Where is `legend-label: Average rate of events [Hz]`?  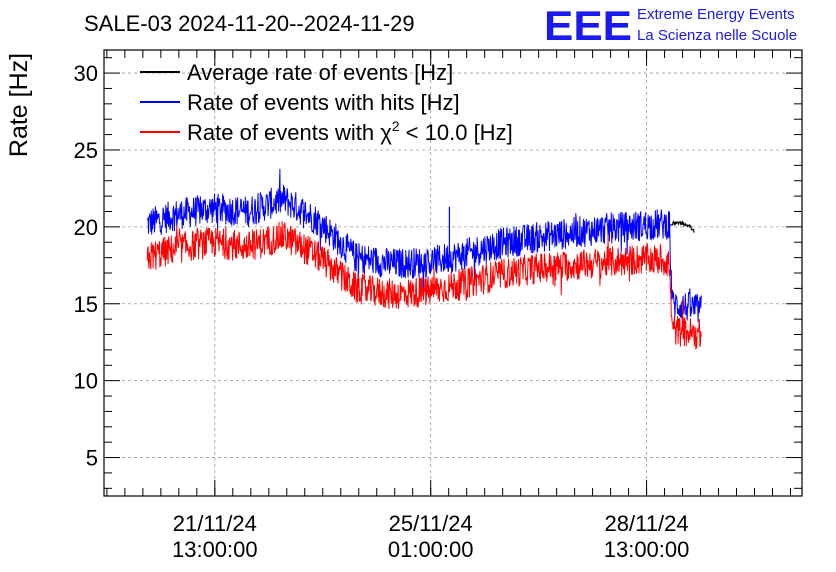 legend-label: Average rate of events [Hz] is located at coordinates (320, 72).